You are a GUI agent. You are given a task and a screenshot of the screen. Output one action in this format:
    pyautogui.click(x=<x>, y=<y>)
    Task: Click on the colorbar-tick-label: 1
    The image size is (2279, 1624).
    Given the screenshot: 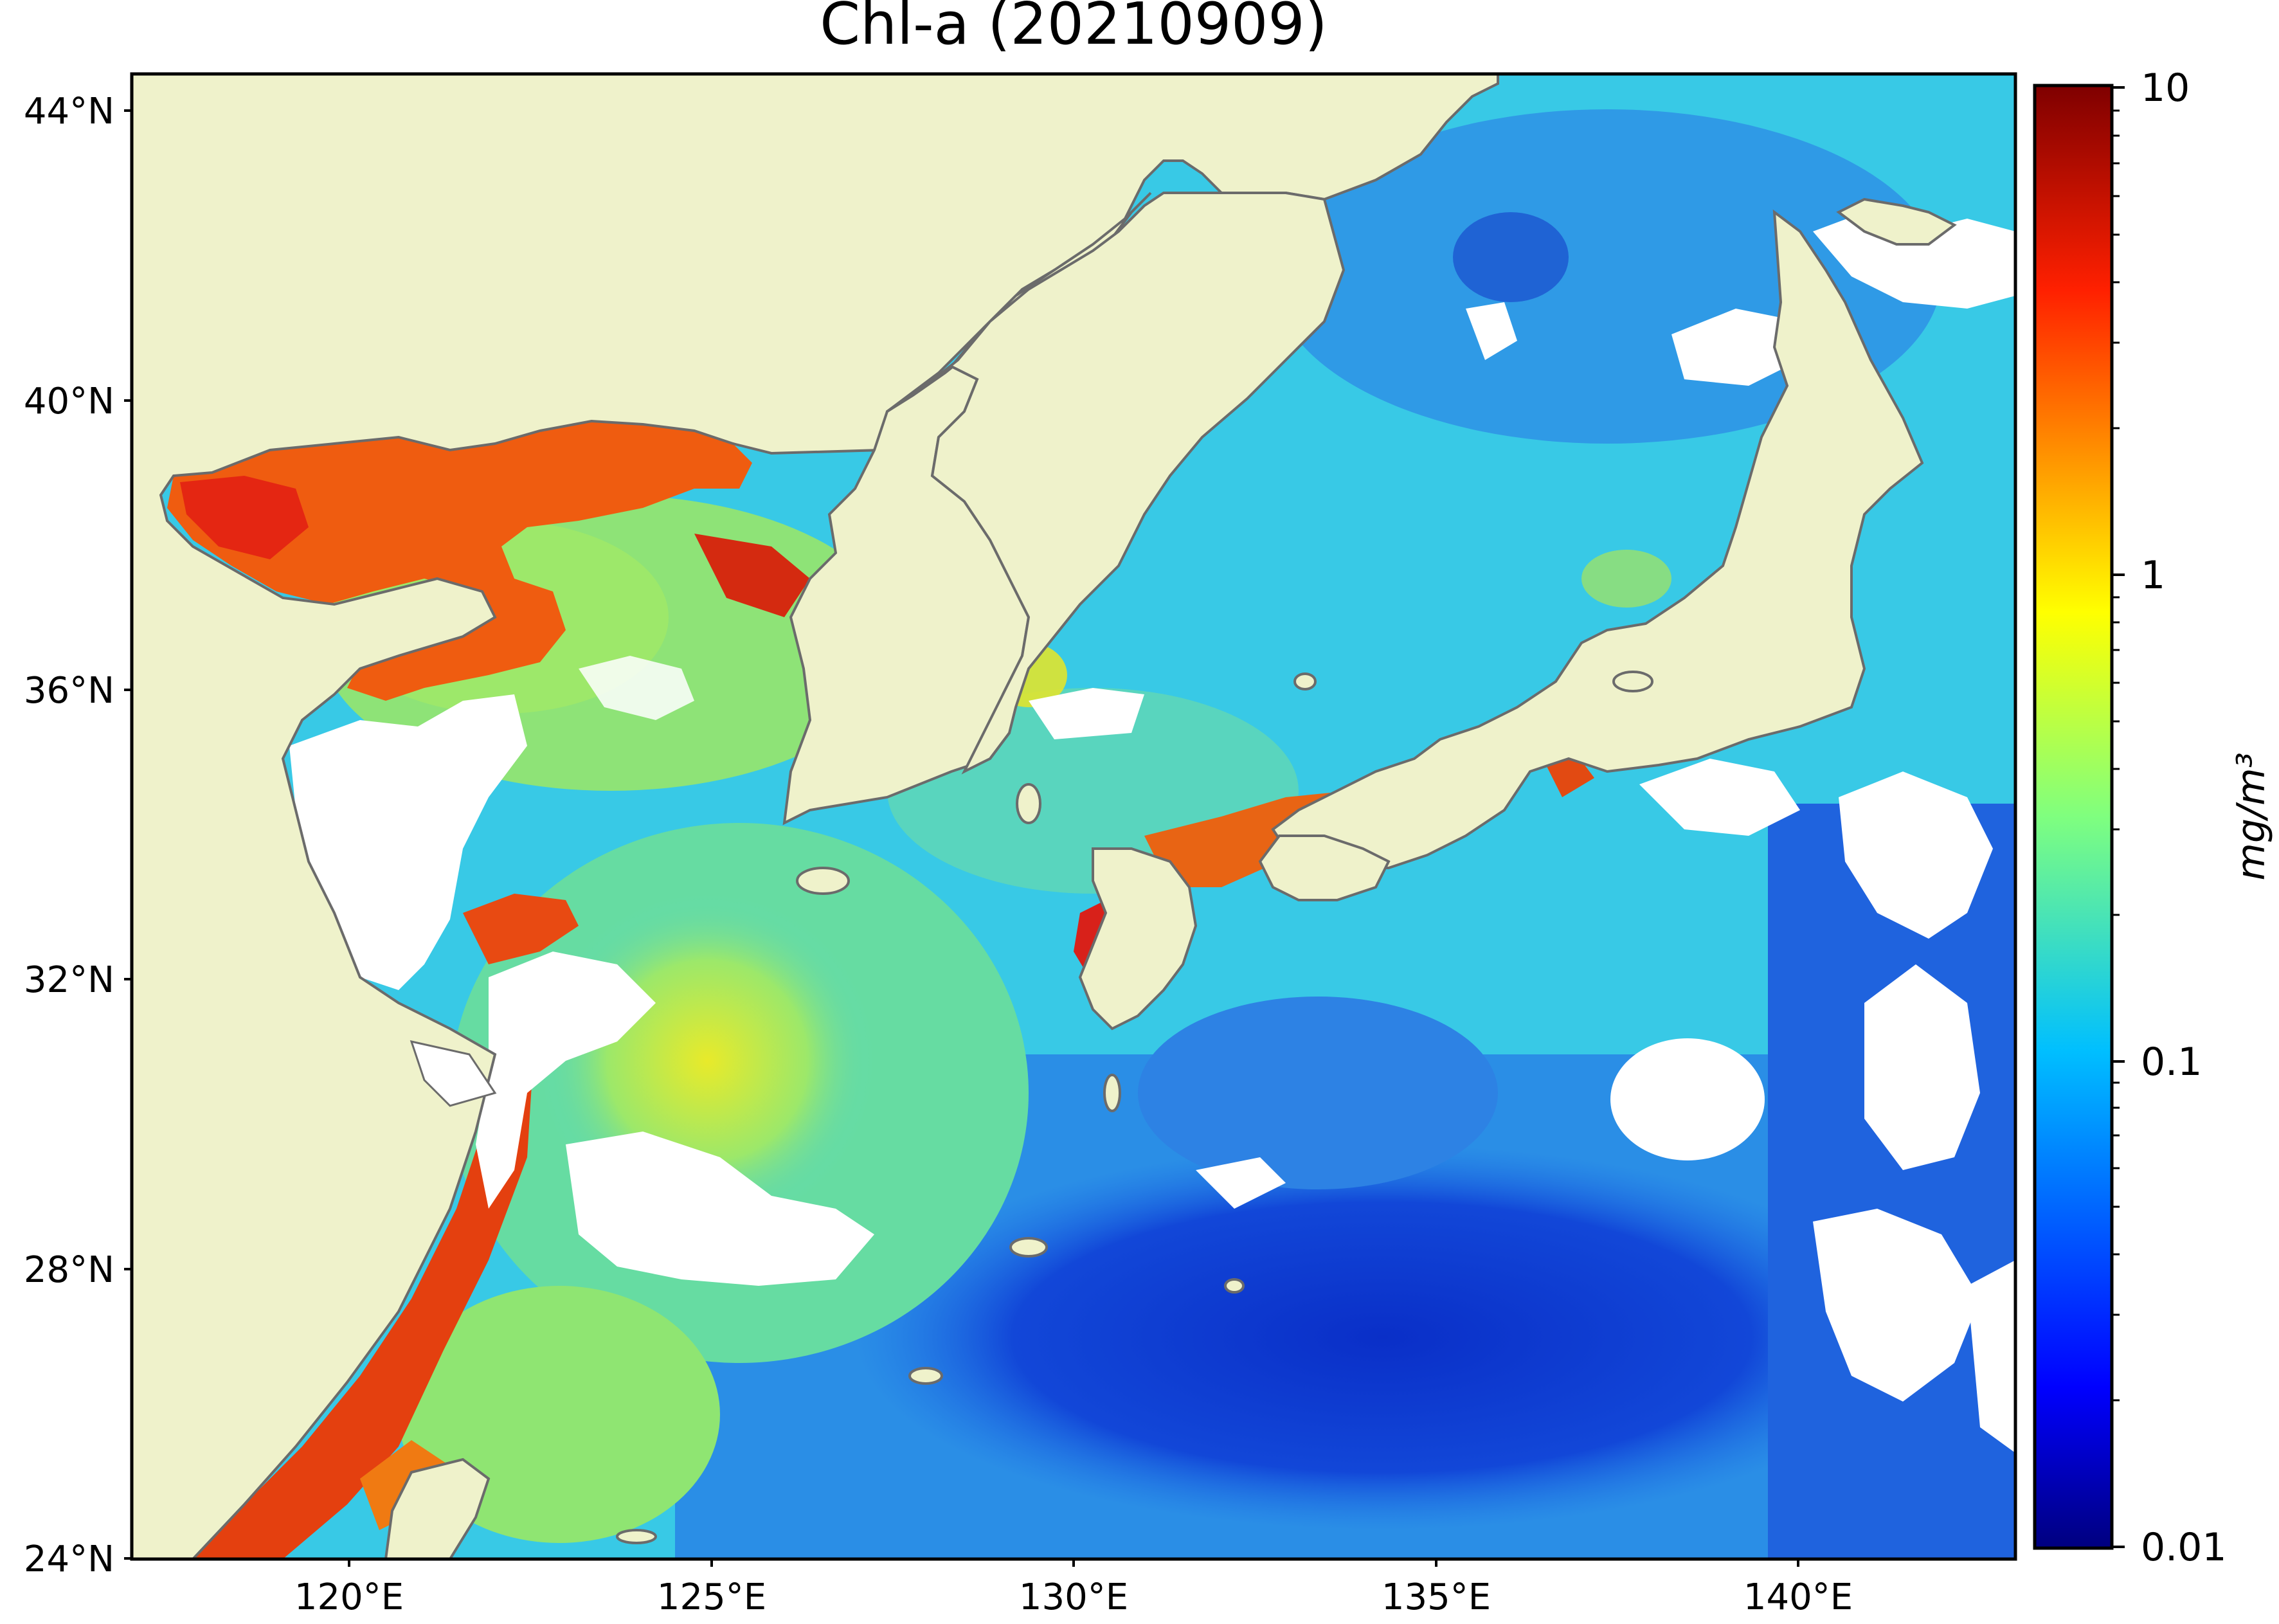 What is the action you would take?
    pyautogui.click(x=2153, y=575)
    